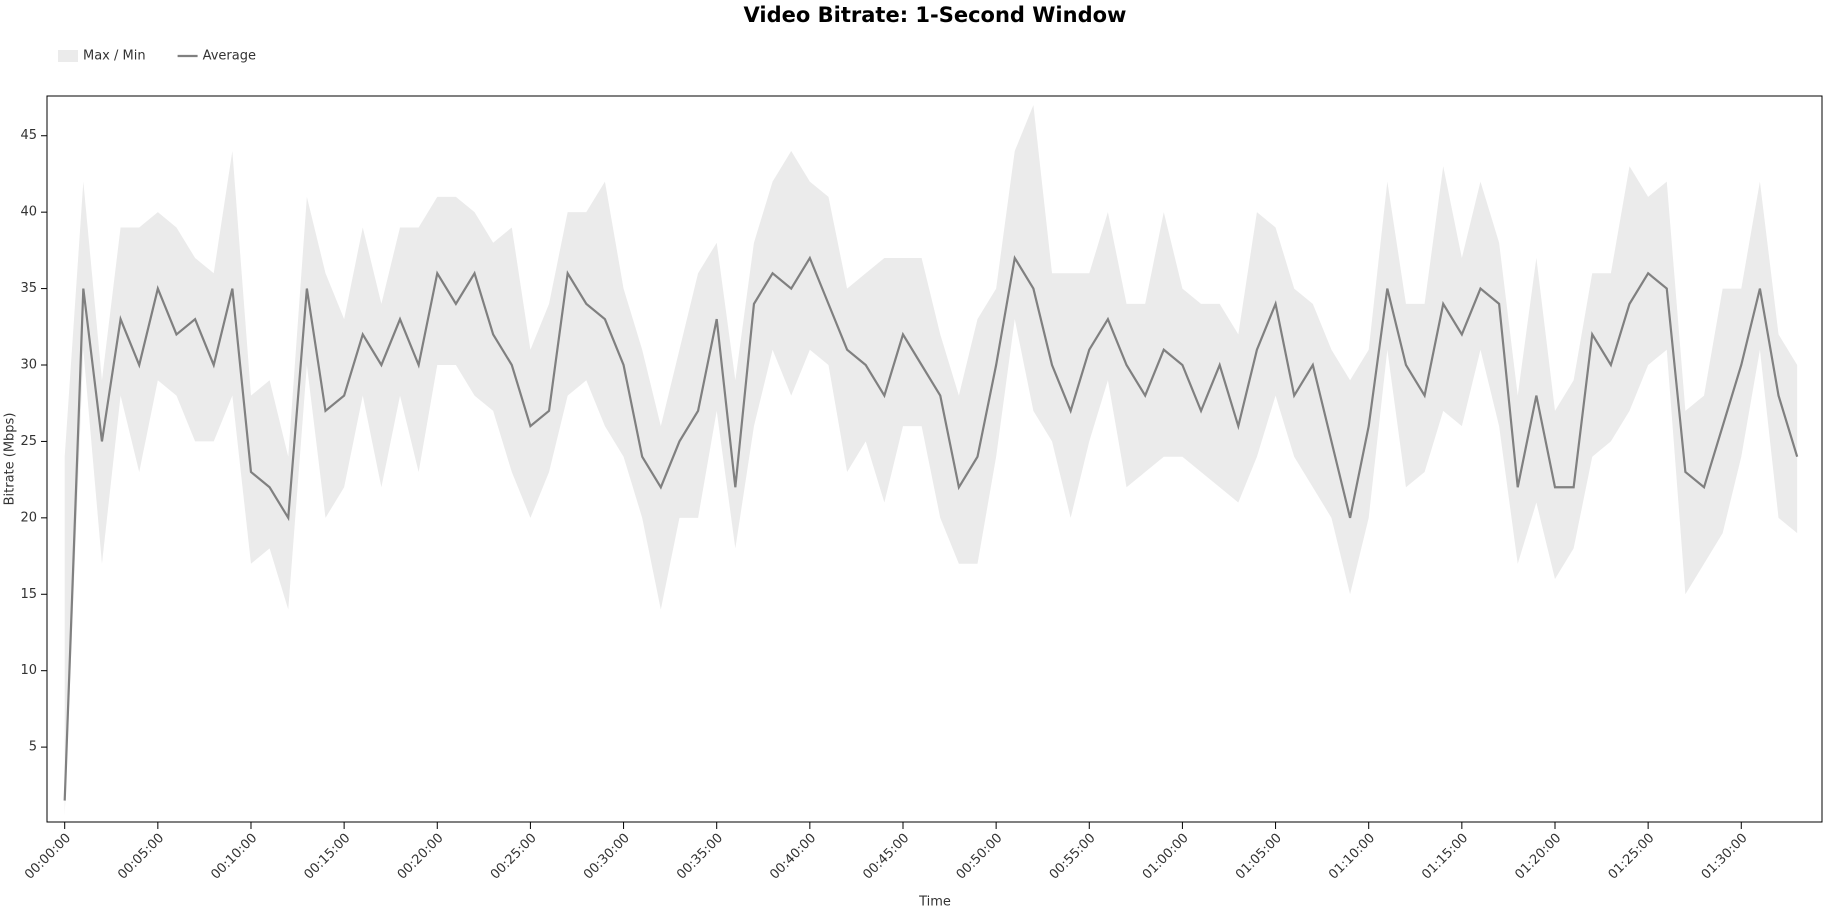 The height and width of the screenshot is (912, 1832). Describe the element at coordinates (28, 670) in the screenshot. I see `y-tick-label: 10` at that location.